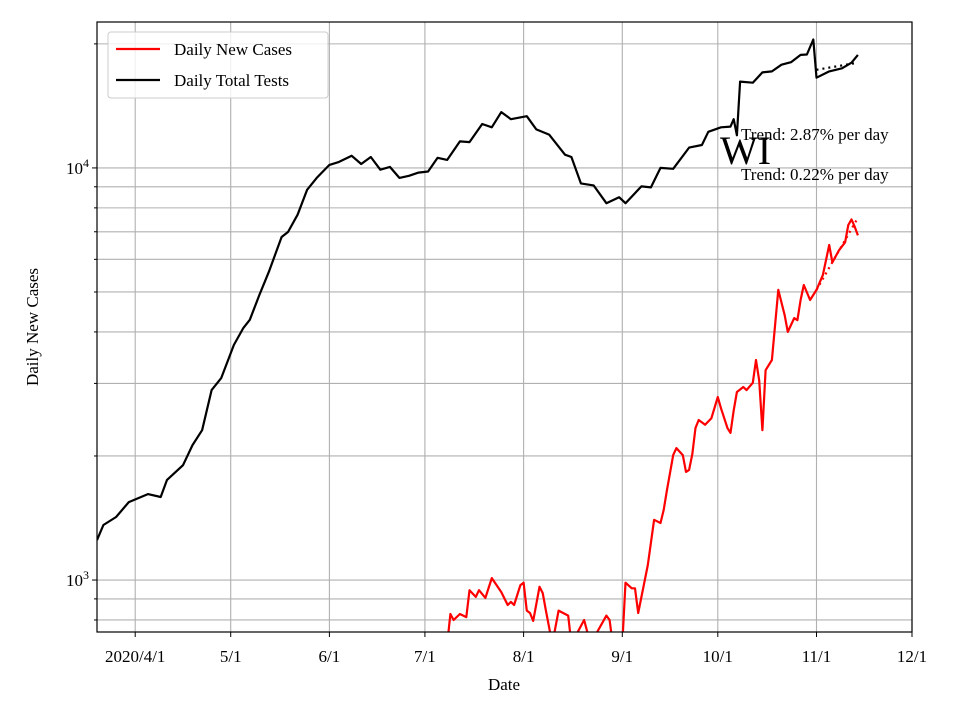 The width and height of the screenshot is (960, 720). Describe the element at coordinates (77, 579) in the screenshot. I see `y-tick-label: 10³` at that location.